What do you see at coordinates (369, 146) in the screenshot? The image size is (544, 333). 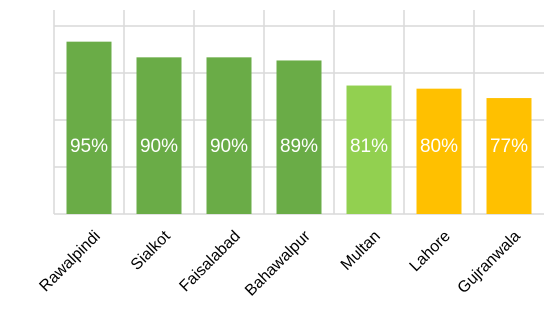 I see `data-label-multan: 81%` at bounding box center [369, 146].